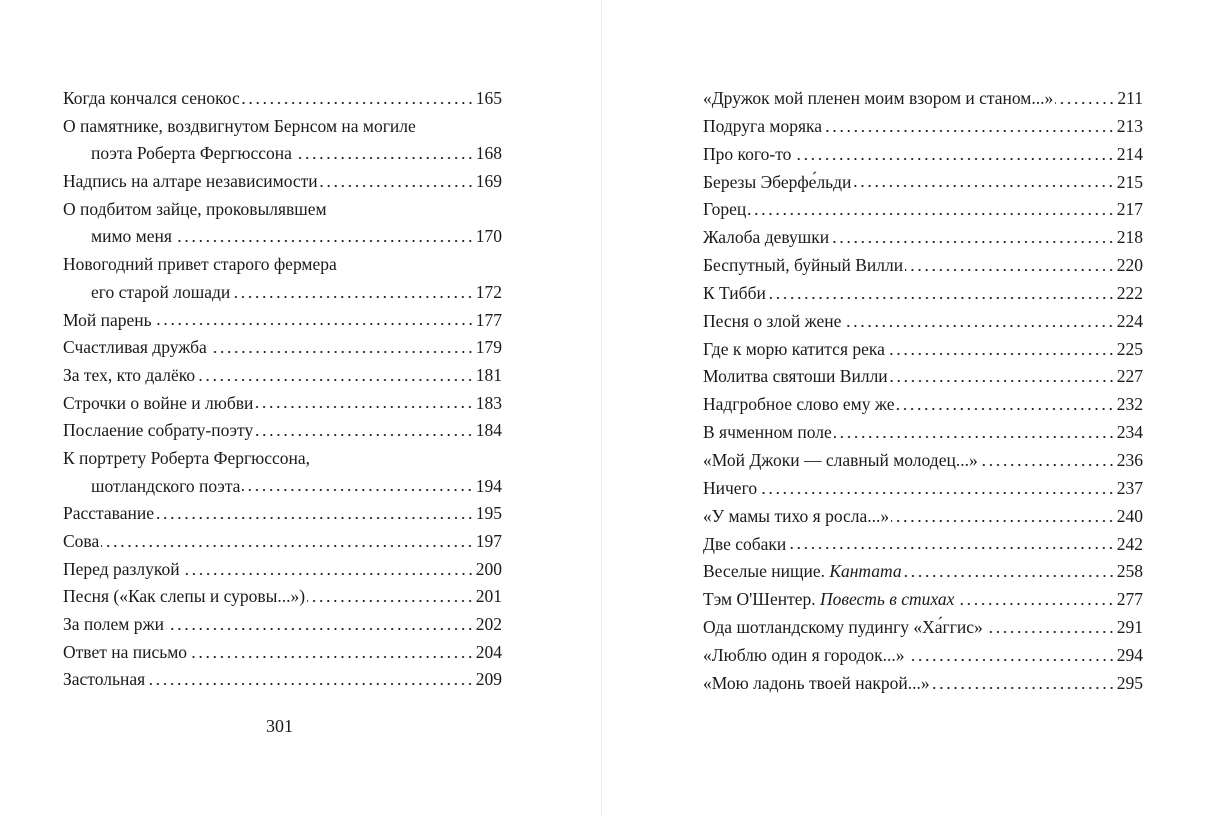  Describe the element at coordinates (195, 210) in the screenshot. I see `entry-title: О подбитом зайце, проковылявшем` at that location.